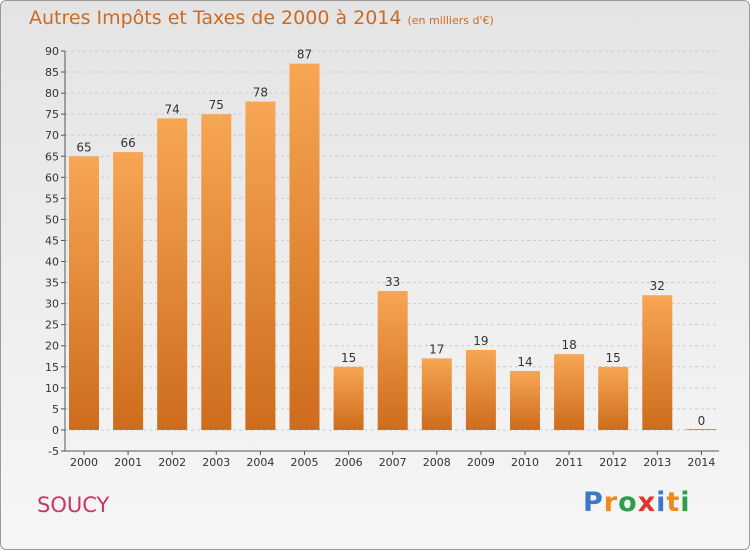 This screenshot has height=550, width=750. What do you see at coordinates (52, 283) in the screenshot?
I see `y-tick-label: 35` at bounding box center [52, 283].